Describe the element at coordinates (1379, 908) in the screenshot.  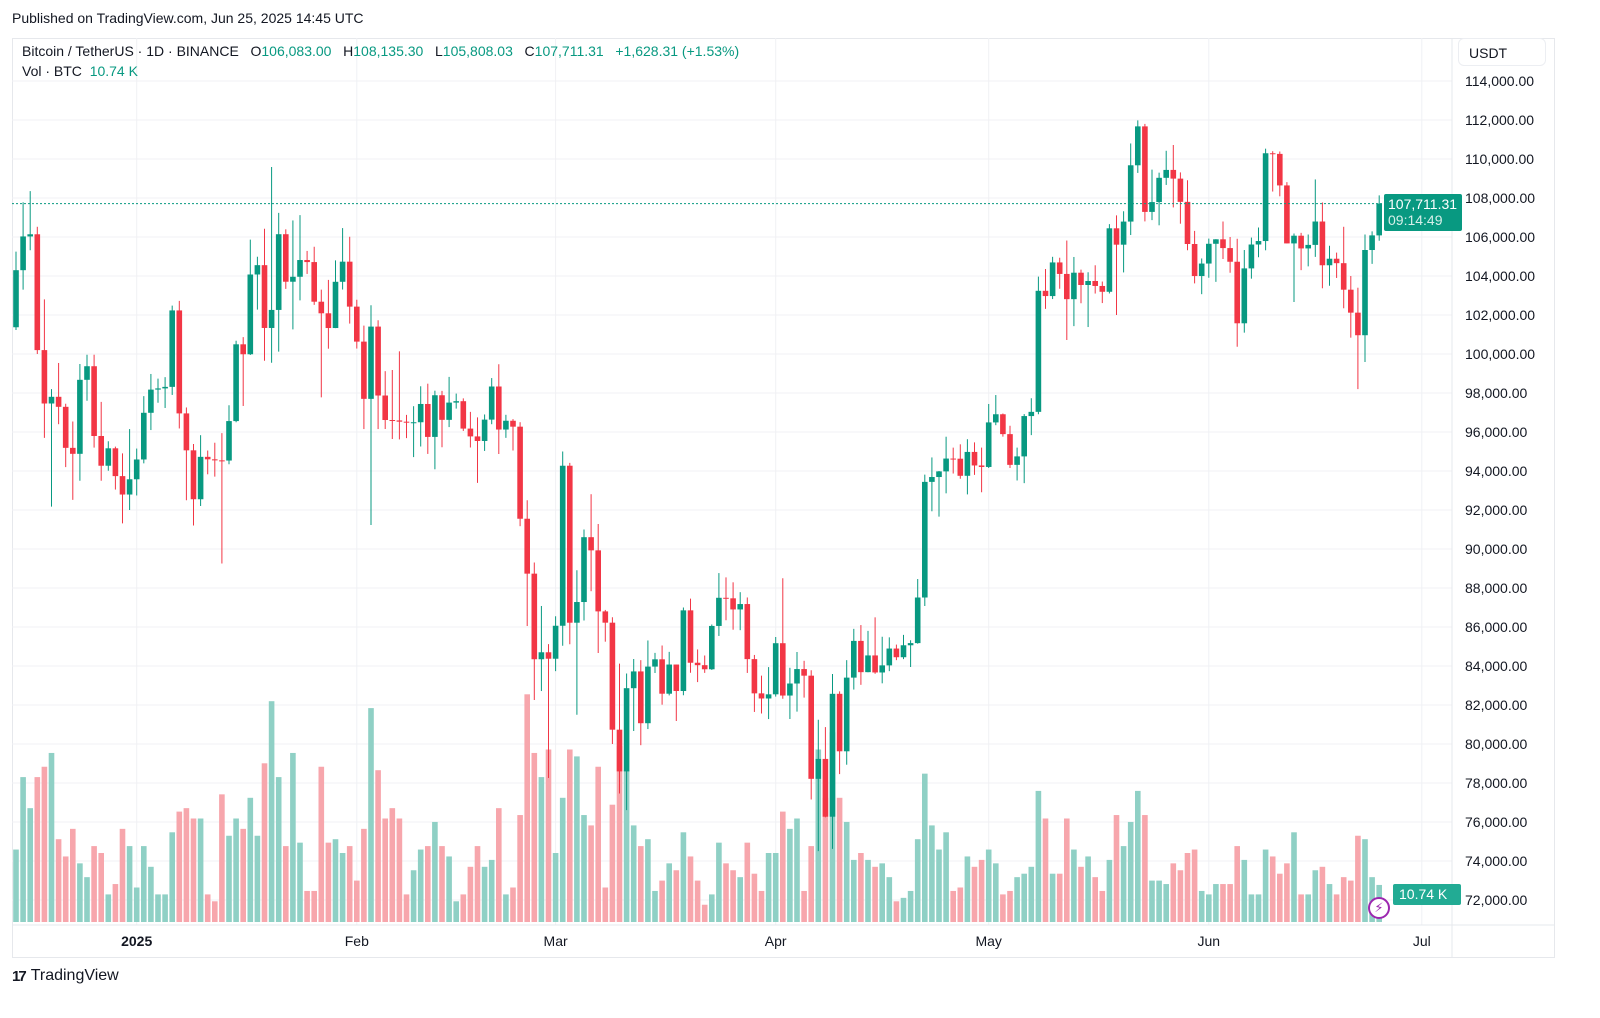
I see `lightning-icon: ⚡︎` at that location.